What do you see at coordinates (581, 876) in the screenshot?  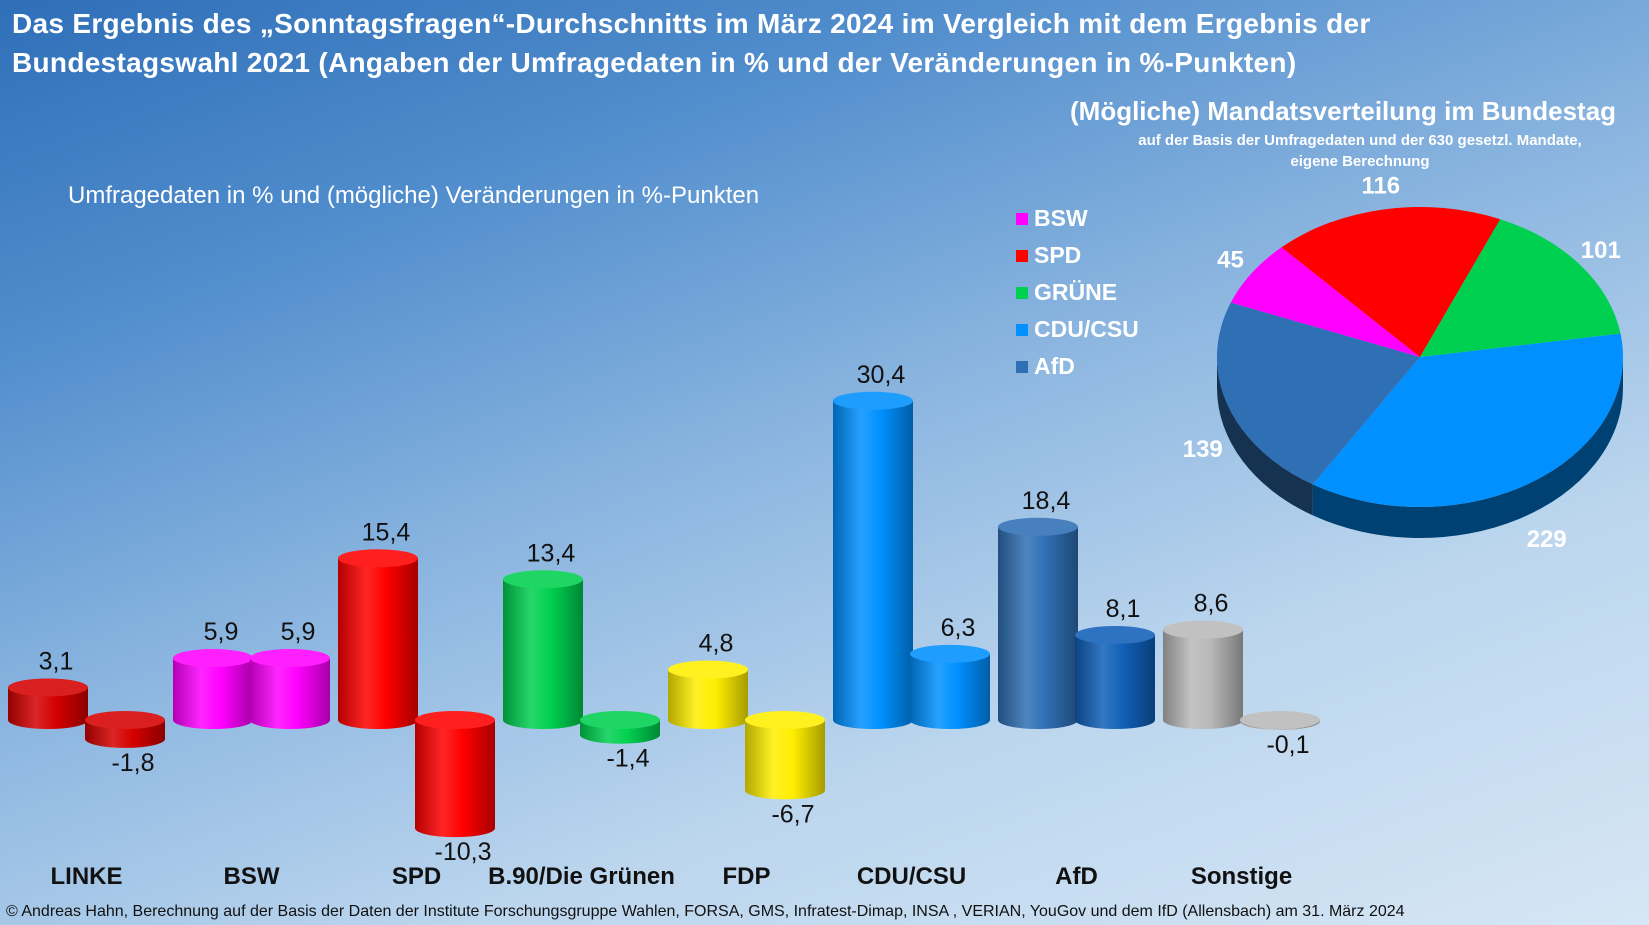 I see `category-label: B.90/Die Grünen` at bounding box center [581, 876].